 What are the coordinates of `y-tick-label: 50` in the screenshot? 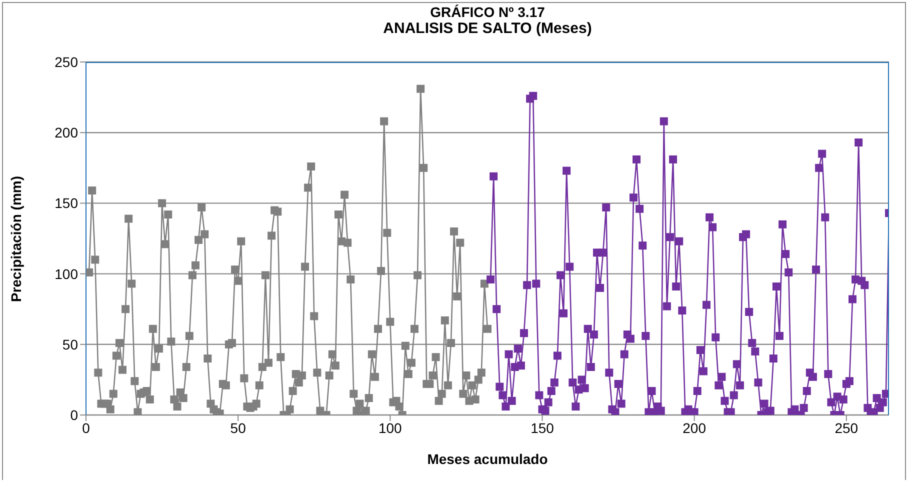 It's located at (70, 344).